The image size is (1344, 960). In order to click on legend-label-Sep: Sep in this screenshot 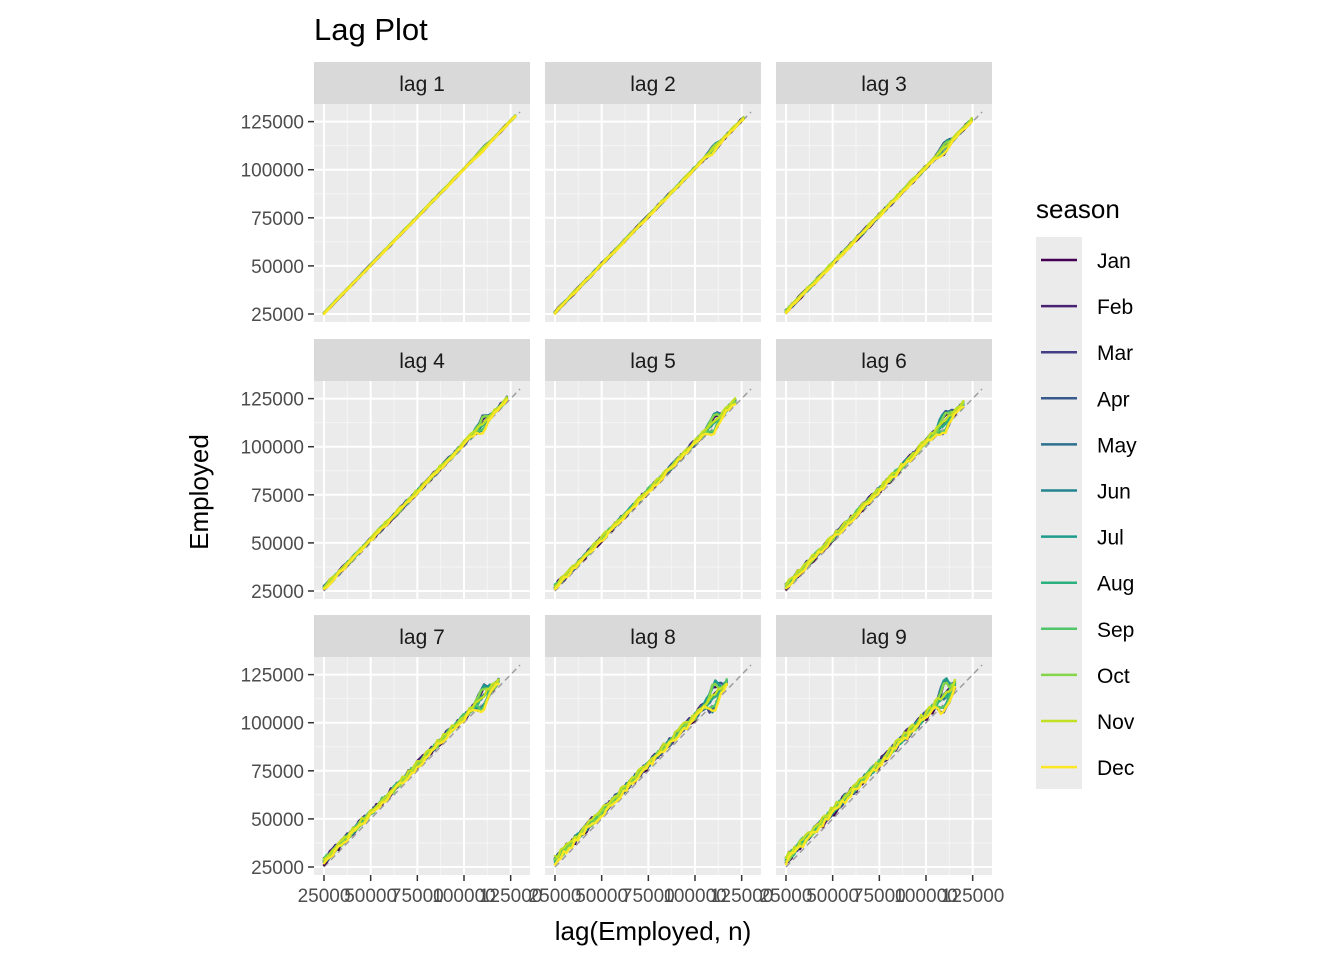, I will do `click(1115, 630)`.